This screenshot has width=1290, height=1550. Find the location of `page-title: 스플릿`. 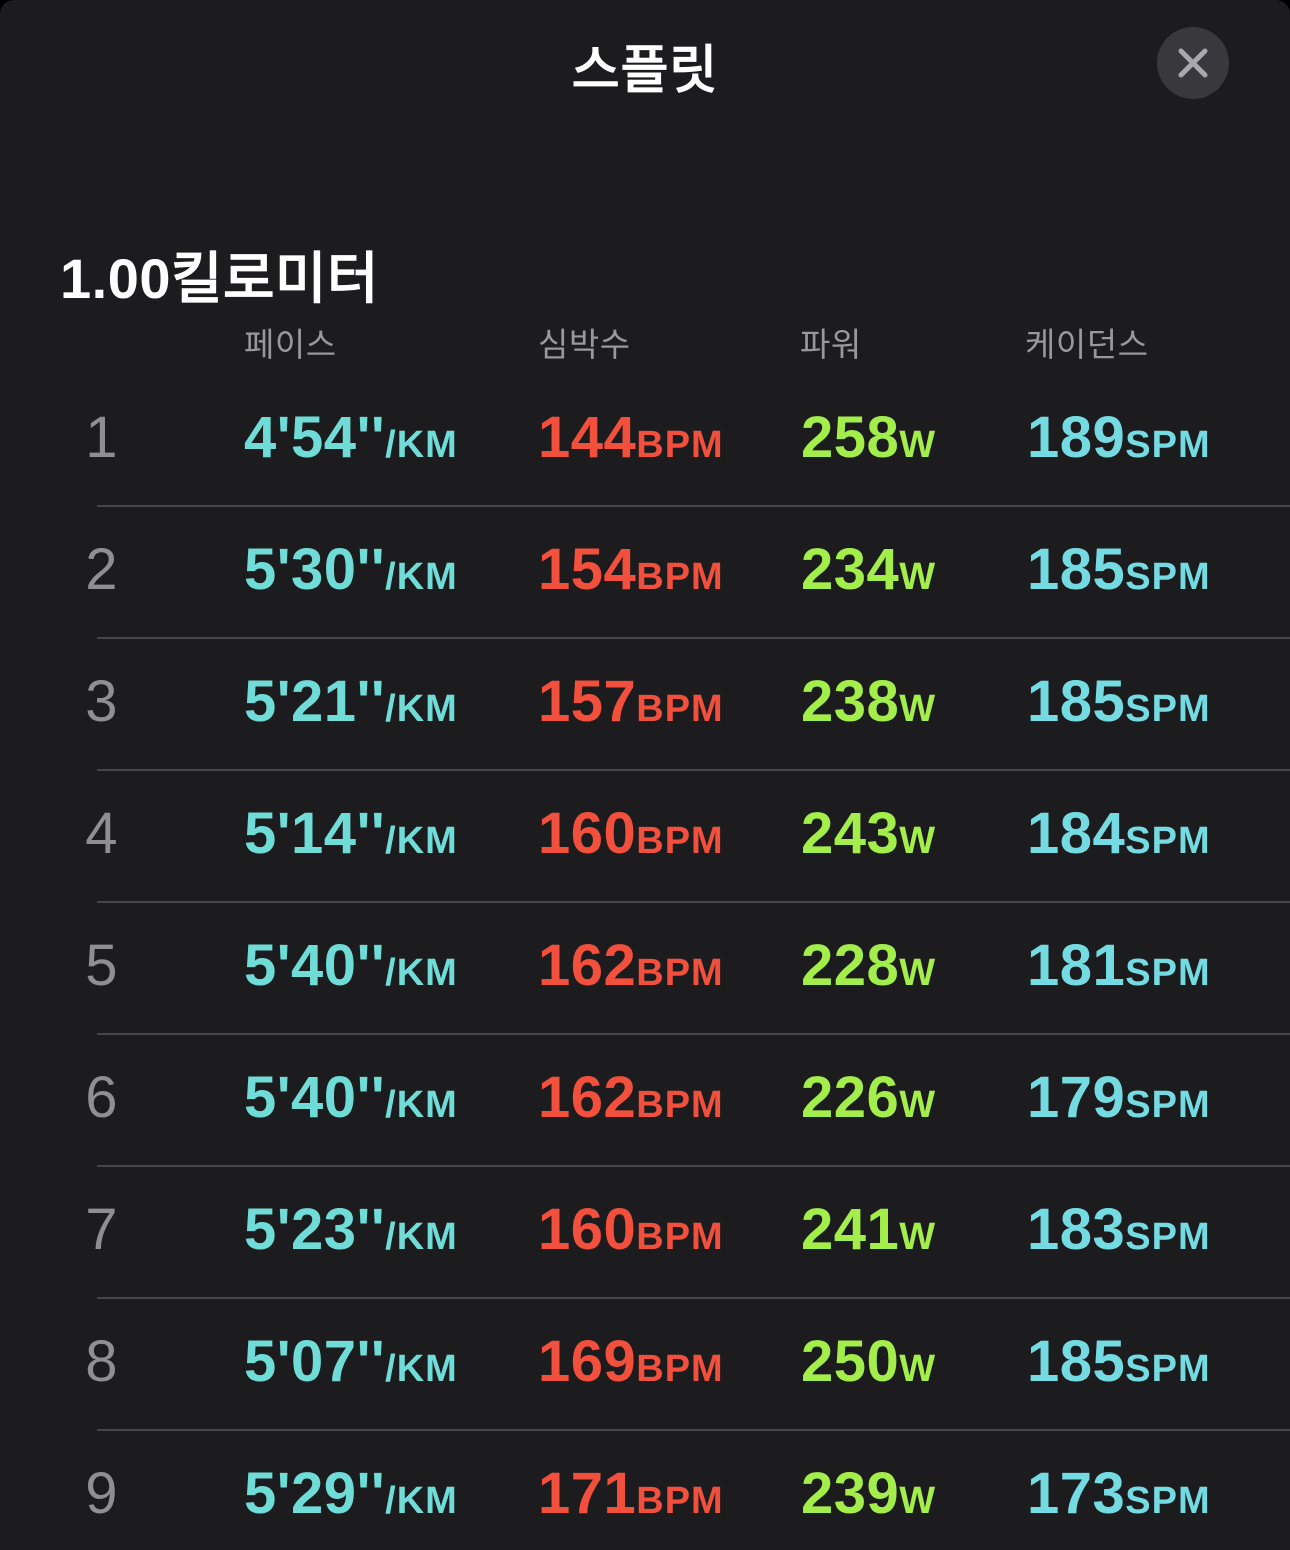

page-title: 스플릿 is located at coordinates (645, 71).